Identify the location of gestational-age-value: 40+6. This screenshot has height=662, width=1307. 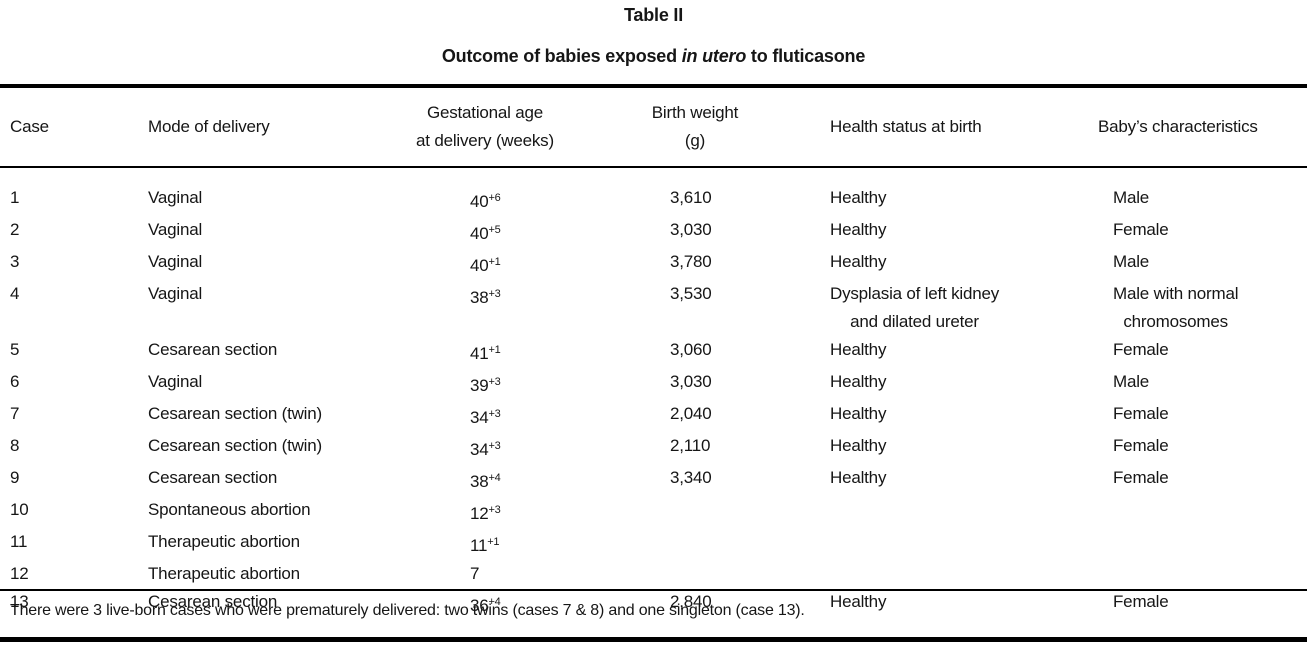
(485, 201).